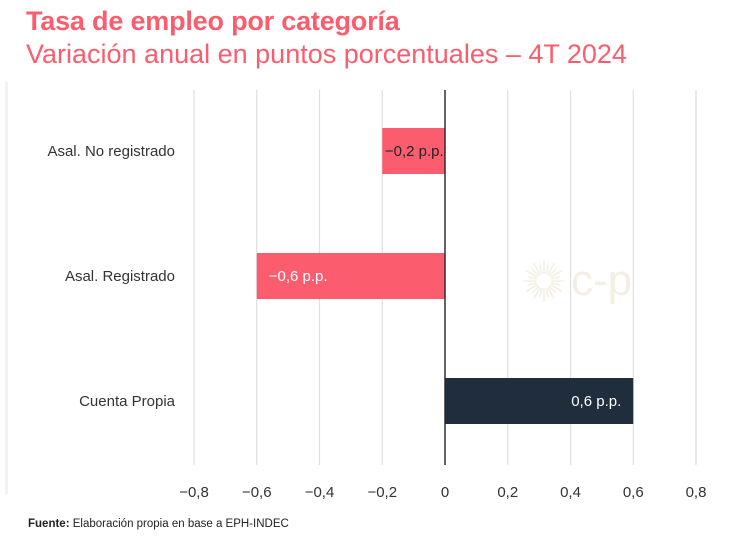  Describe the element at coordinates (320, 492) in the screenshot. I see `x-tick-label: −0,4` at that location.